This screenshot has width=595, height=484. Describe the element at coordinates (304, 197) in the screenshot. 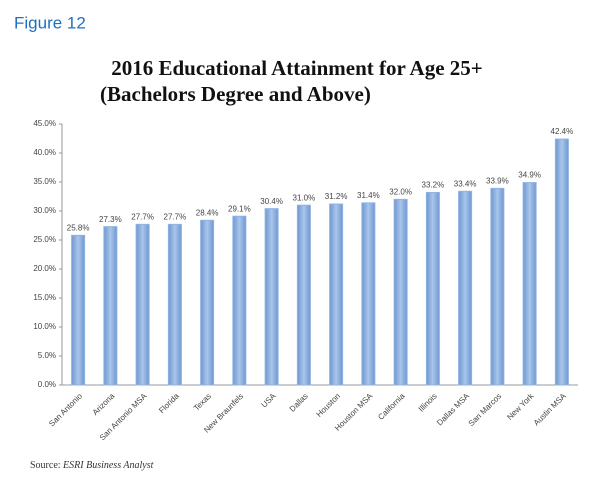

I see `value-label: 31.0%` at that location.